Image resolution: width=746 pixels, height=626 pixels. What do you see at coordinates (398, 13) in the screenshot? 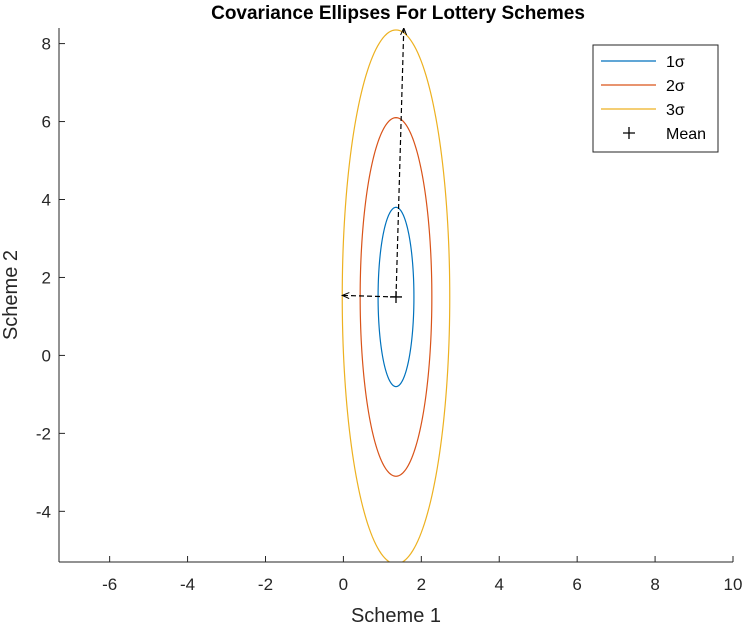
I see `chart-title: Covariance Ellipses For Lottery Schemes` at bounding box center [398, 13].